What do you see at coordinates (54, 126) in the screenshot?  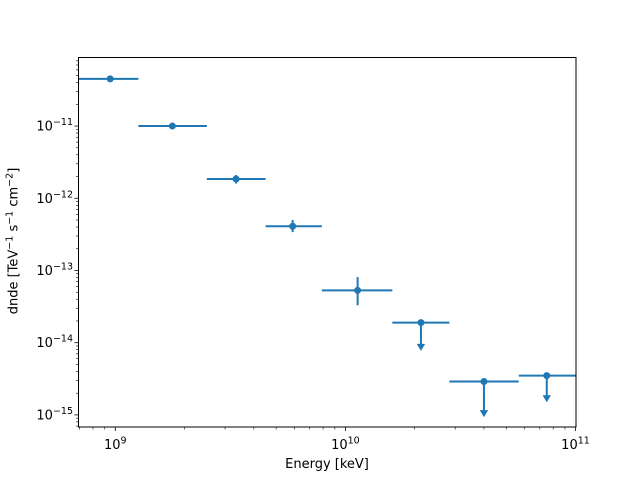 I see `y-tick-label: 10−11` at bounding box center [54, 126].